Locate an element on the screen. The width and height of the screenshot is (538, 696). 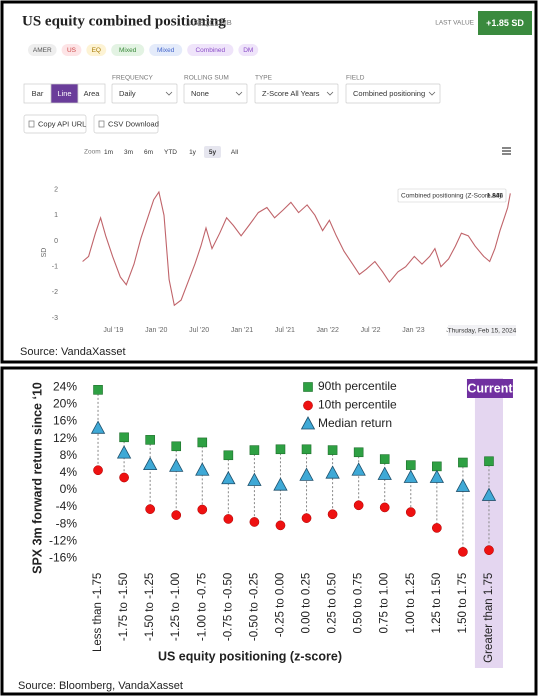
x-tick-label: 1.00 to 1.25 is located at coordinates (411, 603).